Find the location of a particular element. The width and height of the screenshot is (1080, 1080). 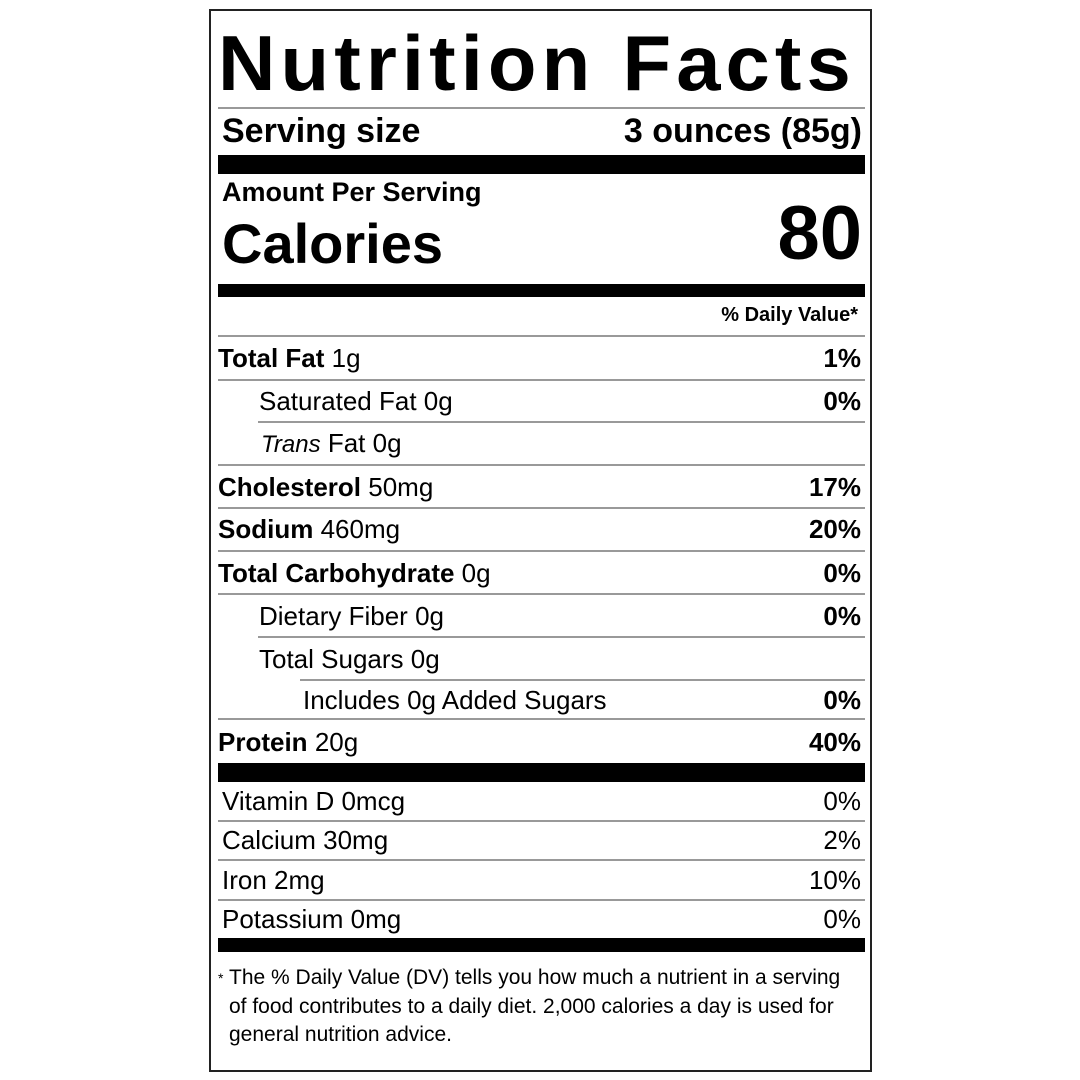

serving-size-label: Serving size is located at coordinates (321, 131).